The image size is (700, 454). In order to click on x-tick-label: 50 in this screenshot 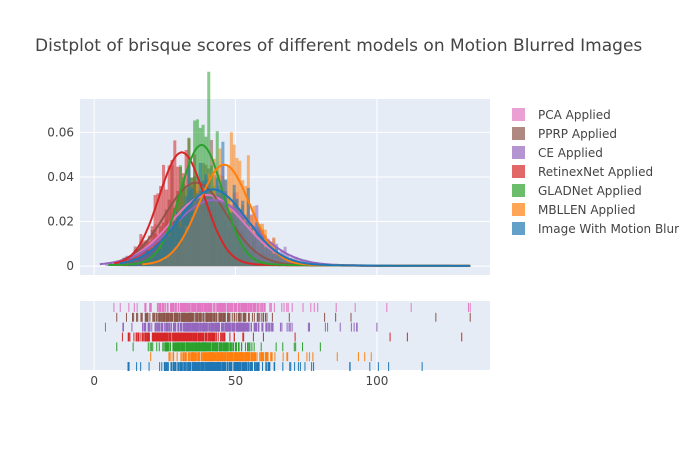, I will do `click(235, 381)`.